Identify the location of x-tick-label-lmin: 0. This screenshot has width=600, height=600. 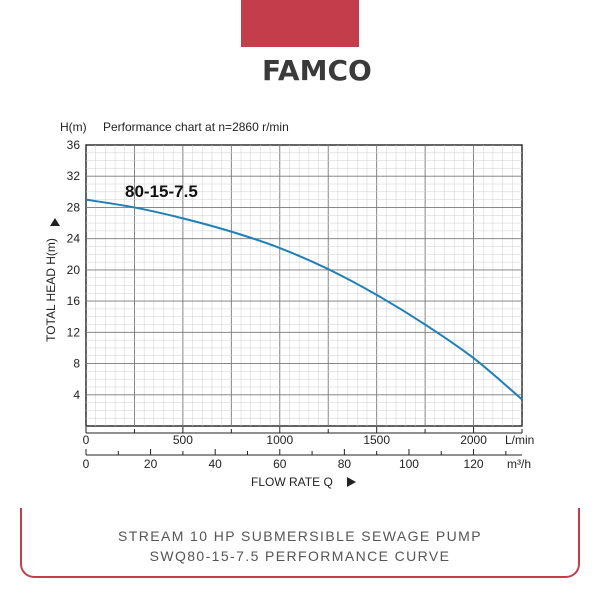
(86, 440).